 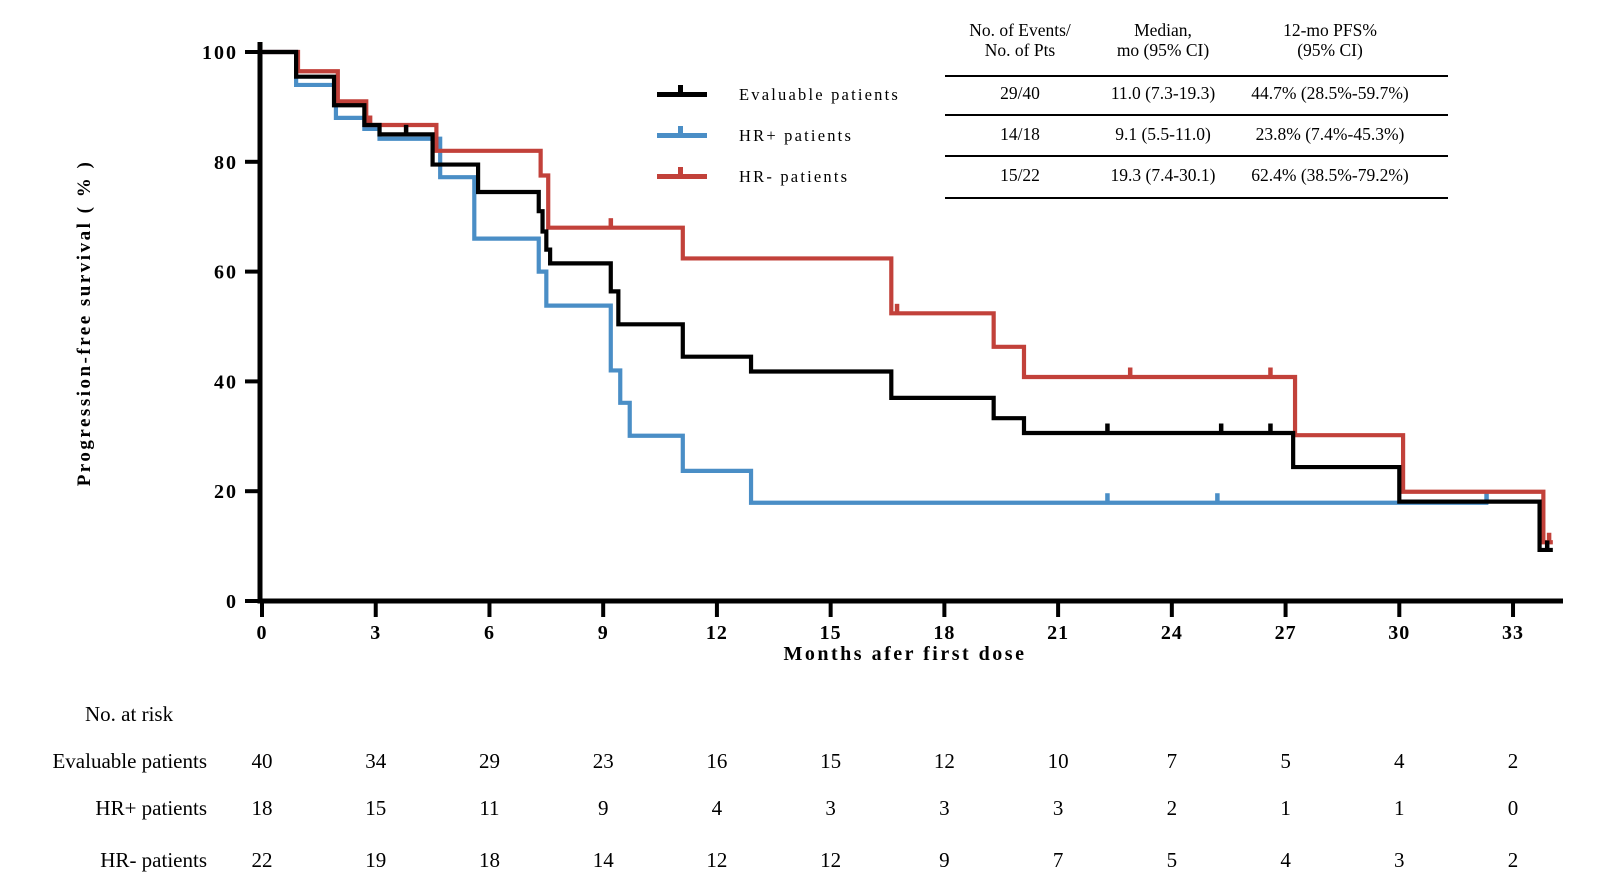 What do you see at coordinates (1163, 175) in the screenshot?
I see `summary-cell: 19.3 (7.4-30.1)` at bounding box center [1163, 175].